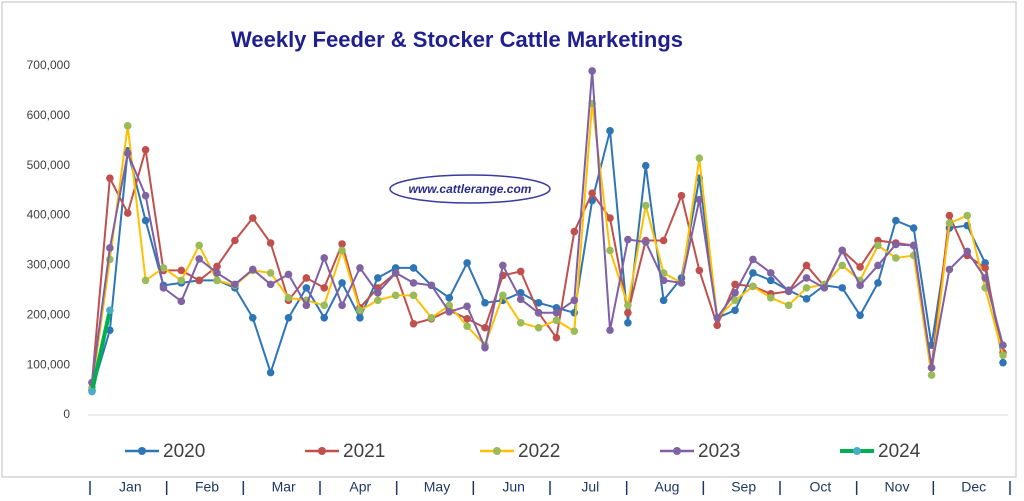 Image resolution: width=1024 pixels, height=501 pixels. Describe the element at coordinates (973, 487) in the screenshot. I see `x-tick-label: Dec` at that location.